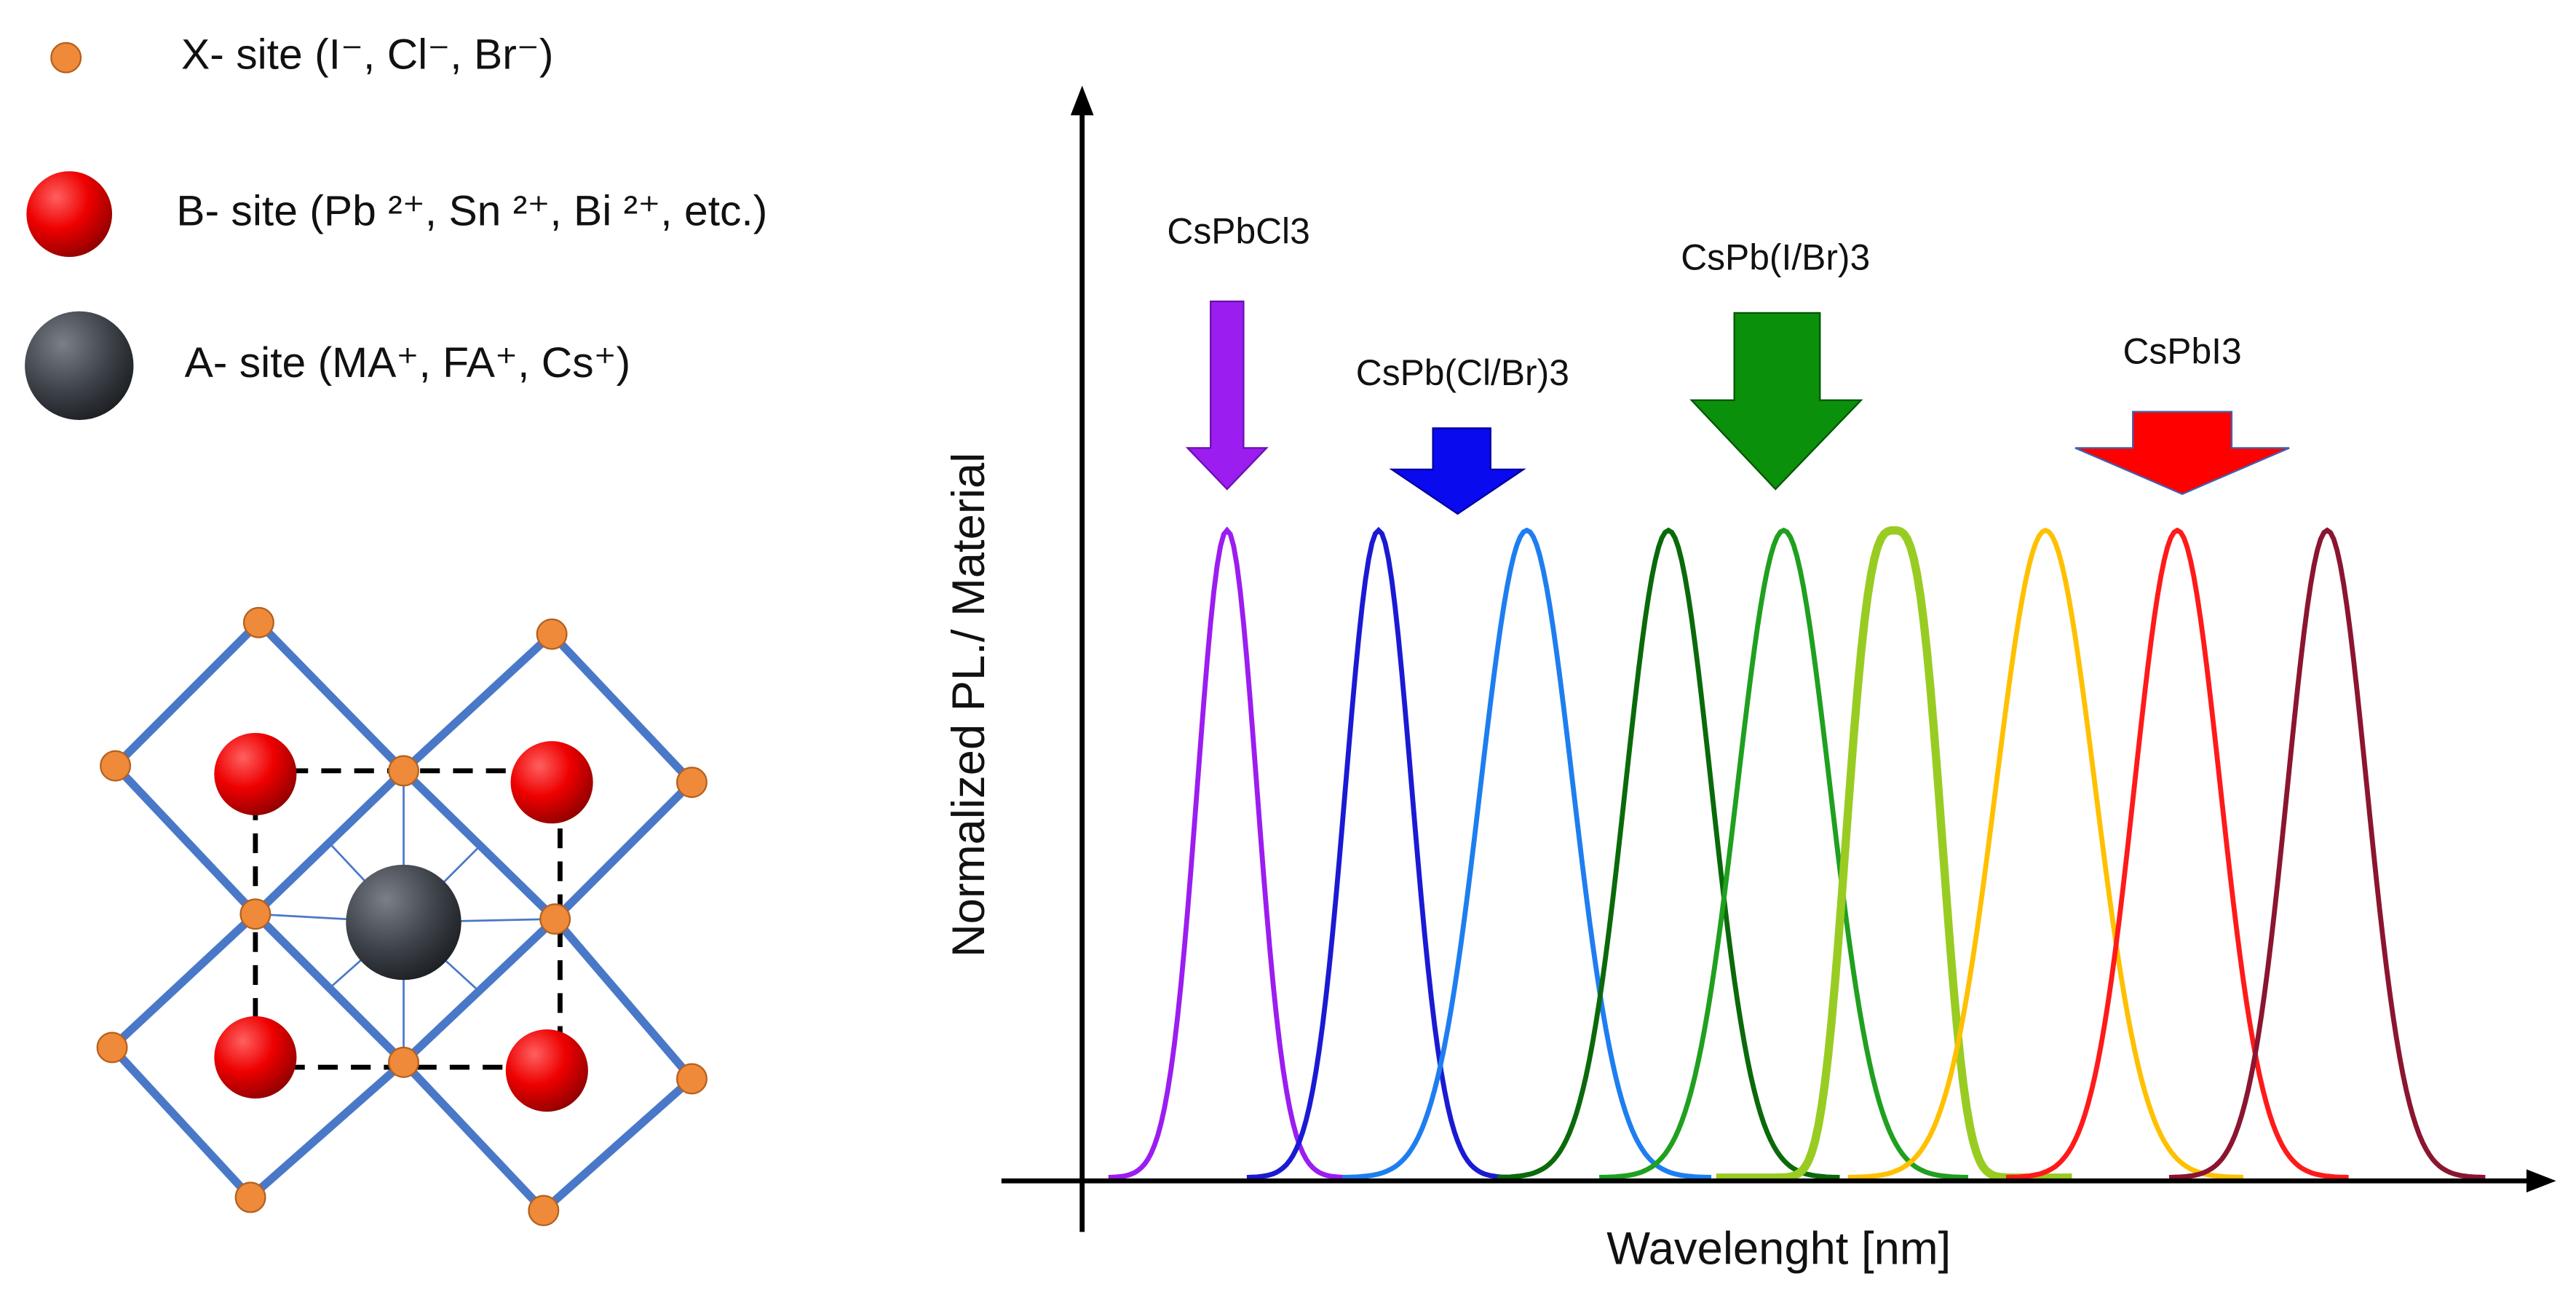  Describe the element at coordinates (69, 214) in the screenshot. I see `b-site-icon` at that location.